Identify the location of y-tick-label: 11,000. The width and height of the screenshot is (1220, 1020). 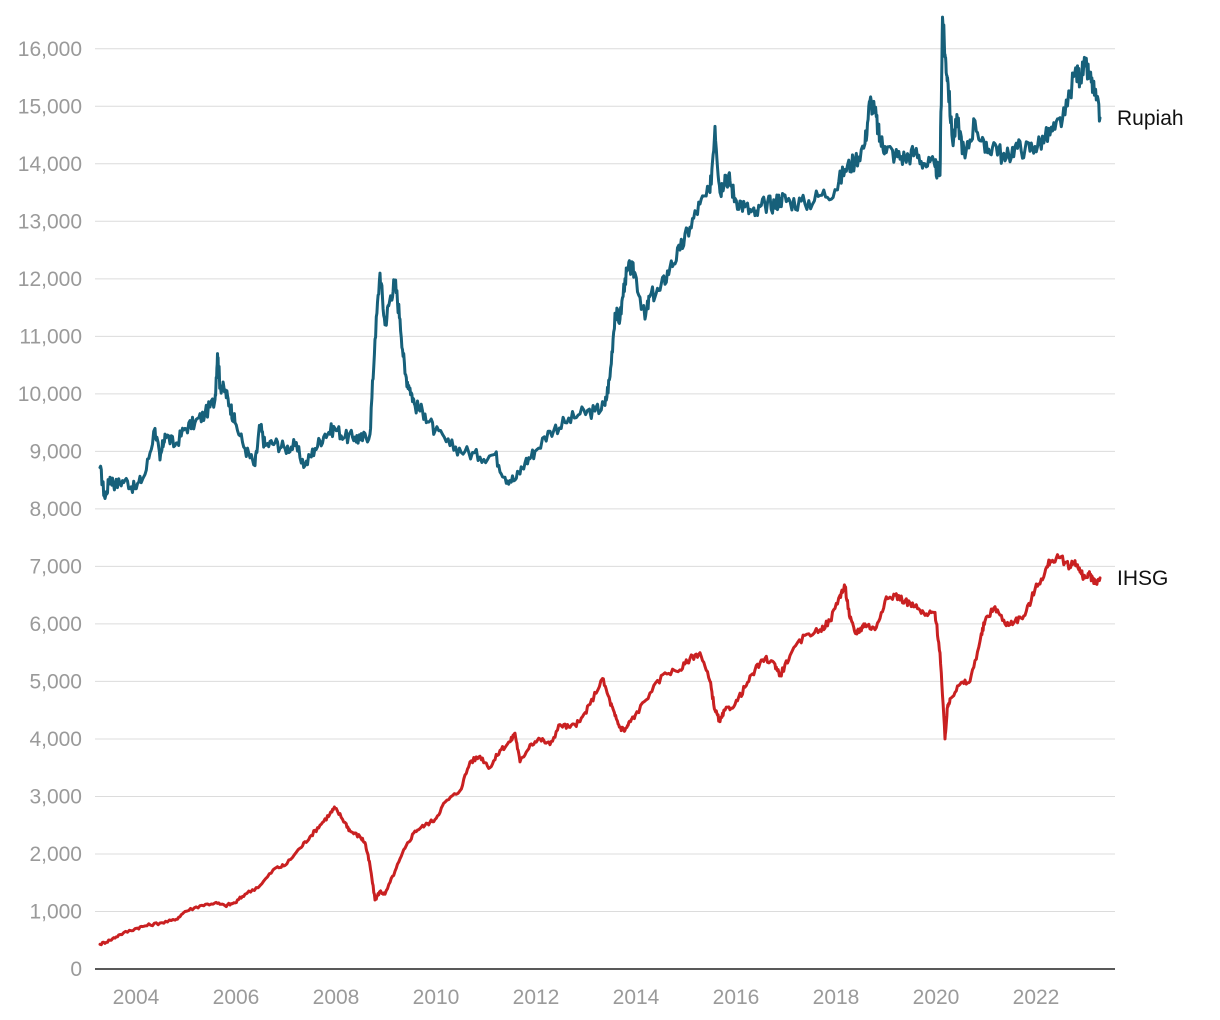
(50, 336).